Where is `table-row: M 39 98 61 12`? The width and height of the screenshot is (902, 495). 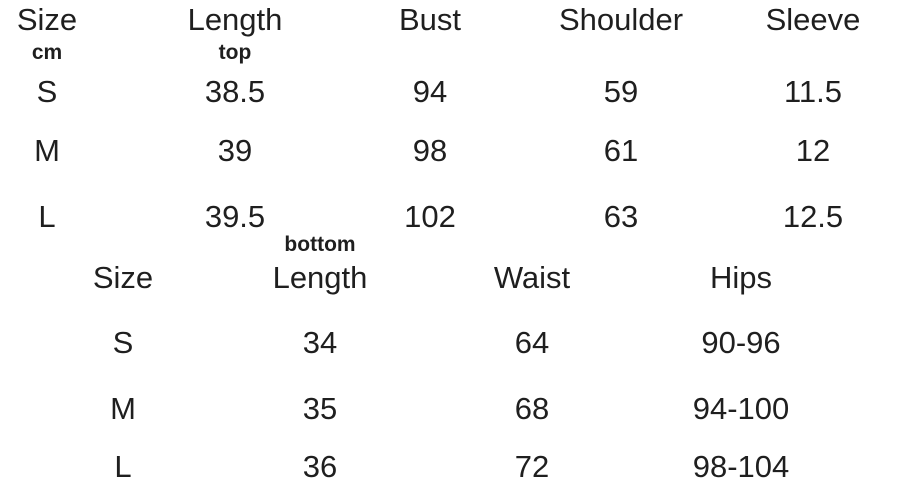 table-row: M 39 98 61 12 is located at coordinates (434, 151).